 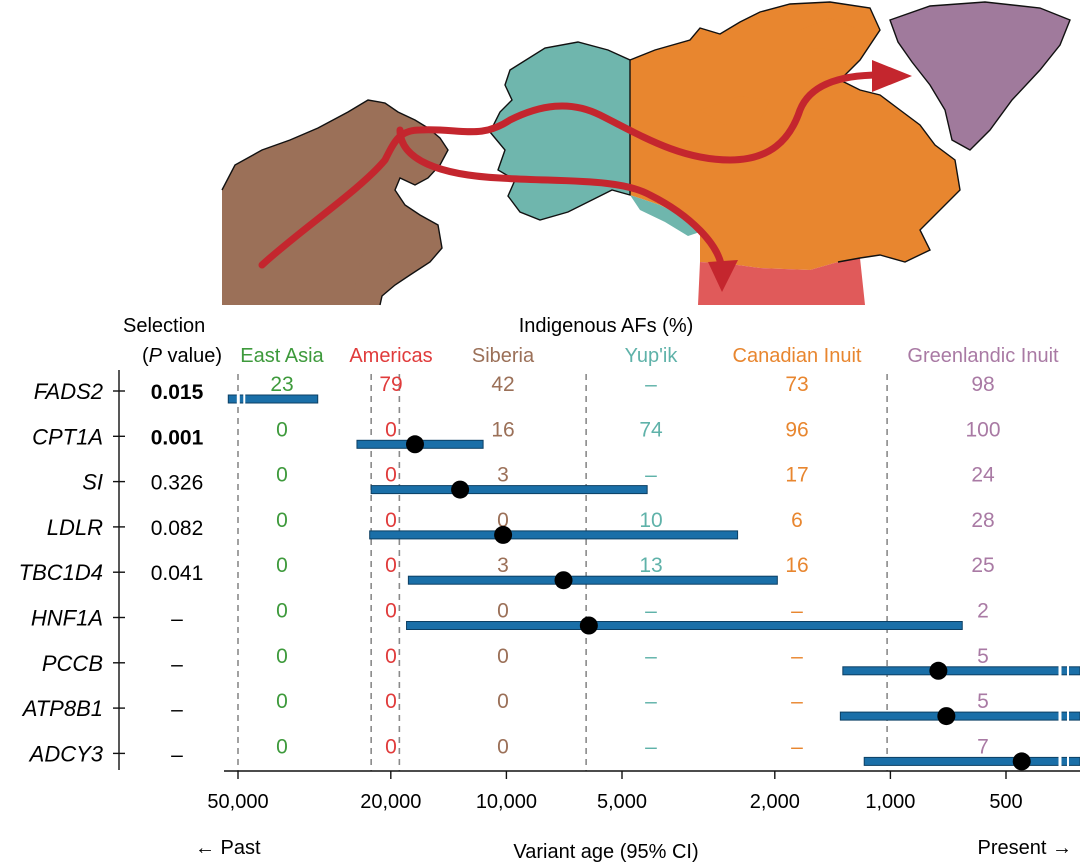 I want to click on gene-label: SI, so click(x=92, y=482).